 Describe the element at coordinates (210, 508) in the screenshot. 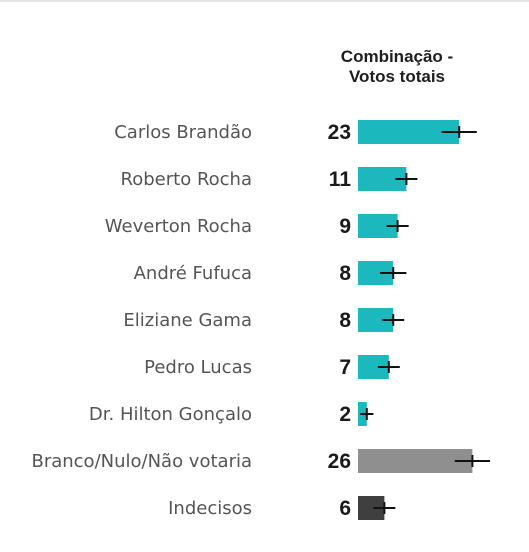

I see `category-label: Indecisos` at that location.